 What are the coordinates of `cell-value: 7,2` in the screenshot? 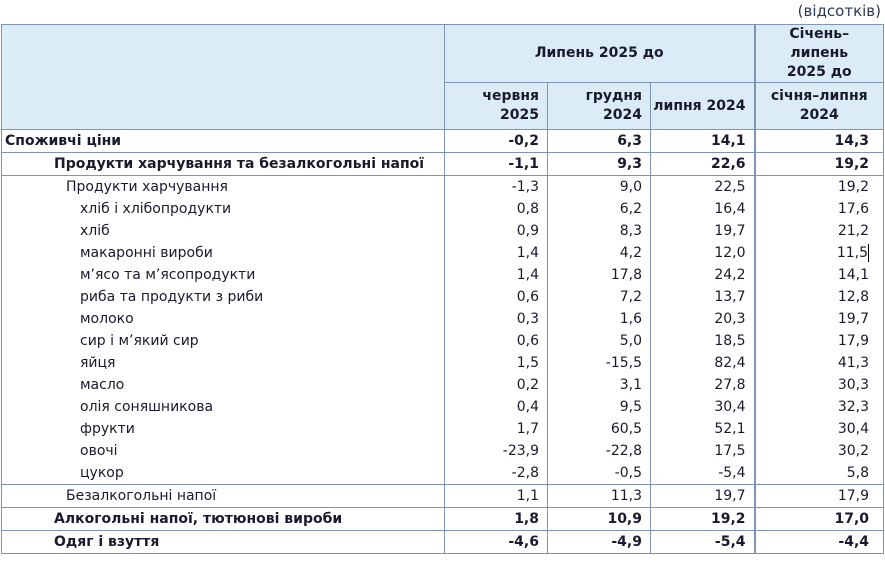 It's located at (599, 297).